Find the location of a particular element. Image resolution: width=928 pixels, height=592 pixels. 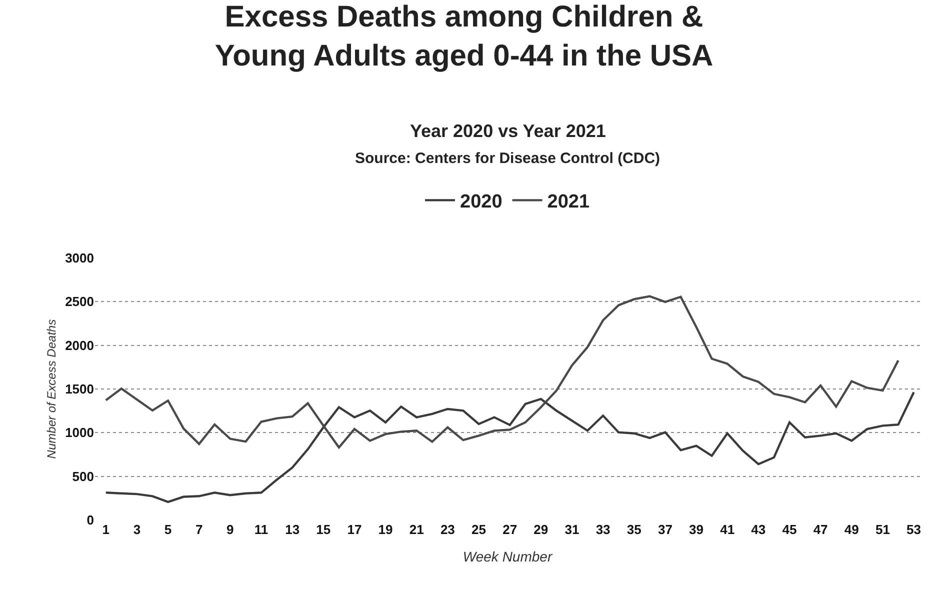

x-tick-label: 45 is located at coordinates (789, 529).